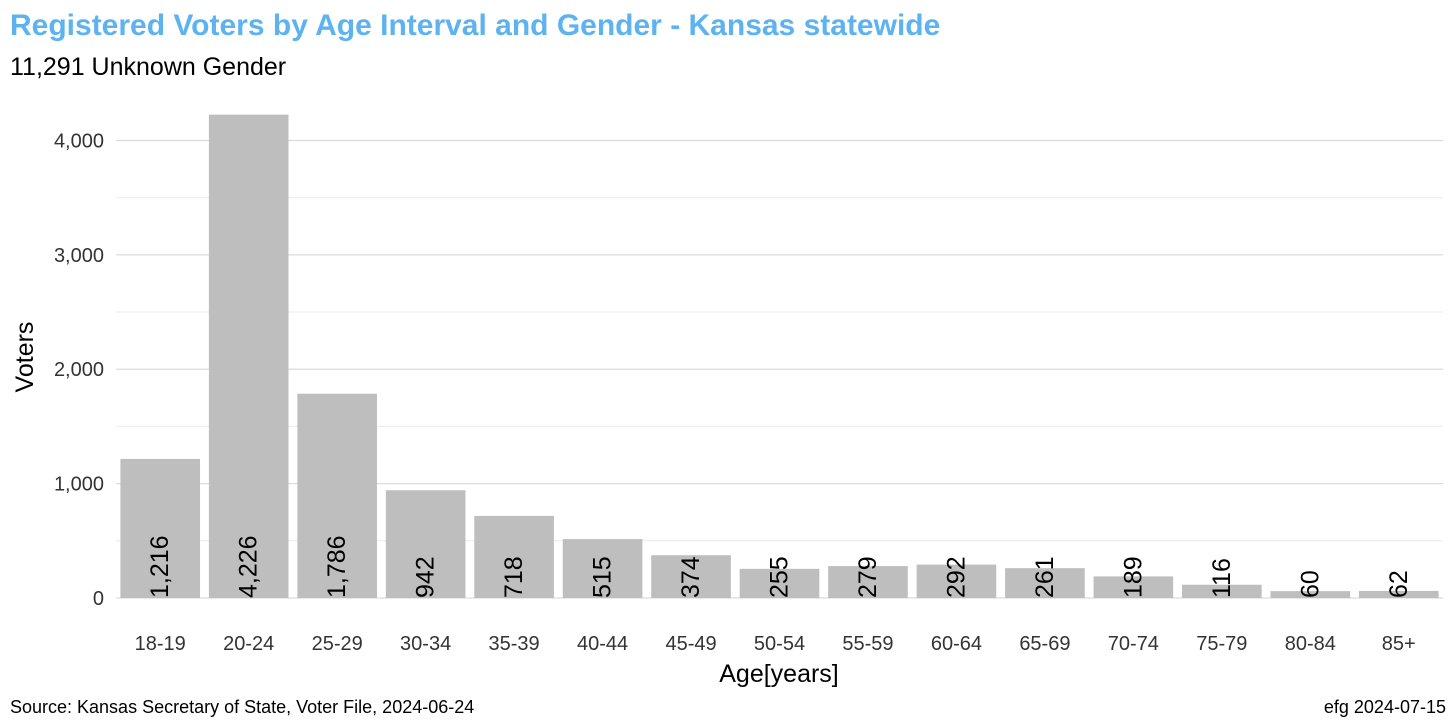 This screenshot has width=1456, height=728. What do you see at coordinates (98, 599) in the screenshot?
I see `y-tick-label: 0` at bounding box center [98, 599].